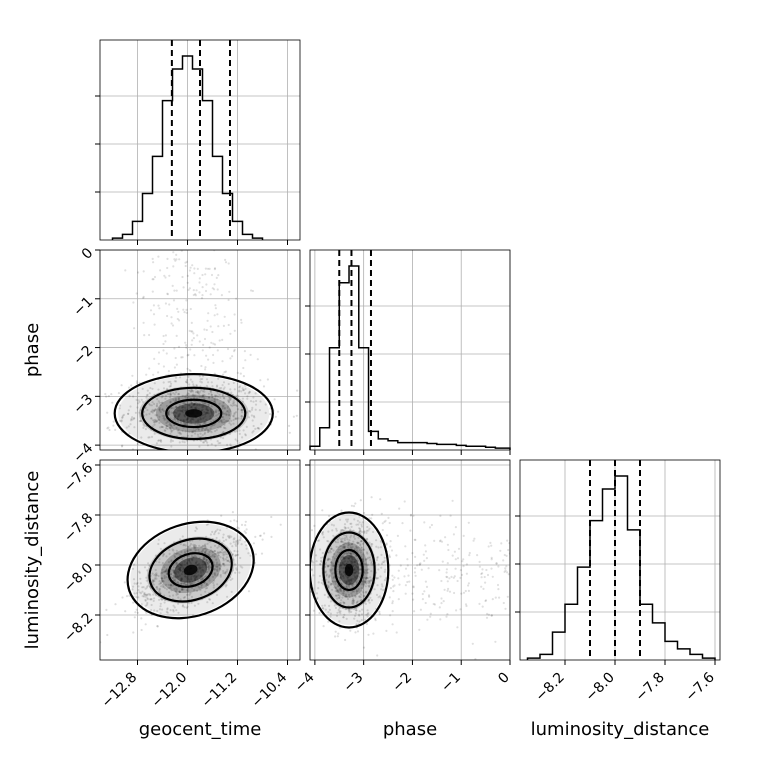 The image size is (760, 760). I want to click on panel-frame, so click(410, 560).